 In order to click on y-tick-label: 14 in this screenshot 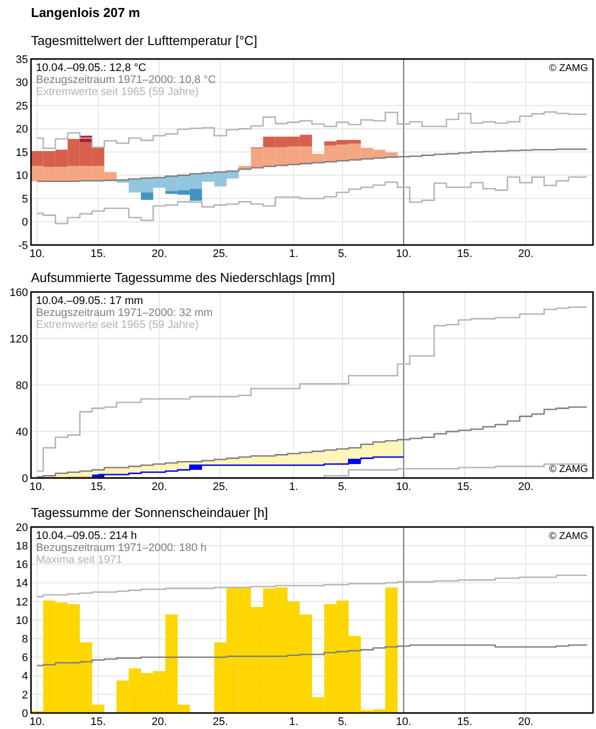, I will do `click(22, 584)`.